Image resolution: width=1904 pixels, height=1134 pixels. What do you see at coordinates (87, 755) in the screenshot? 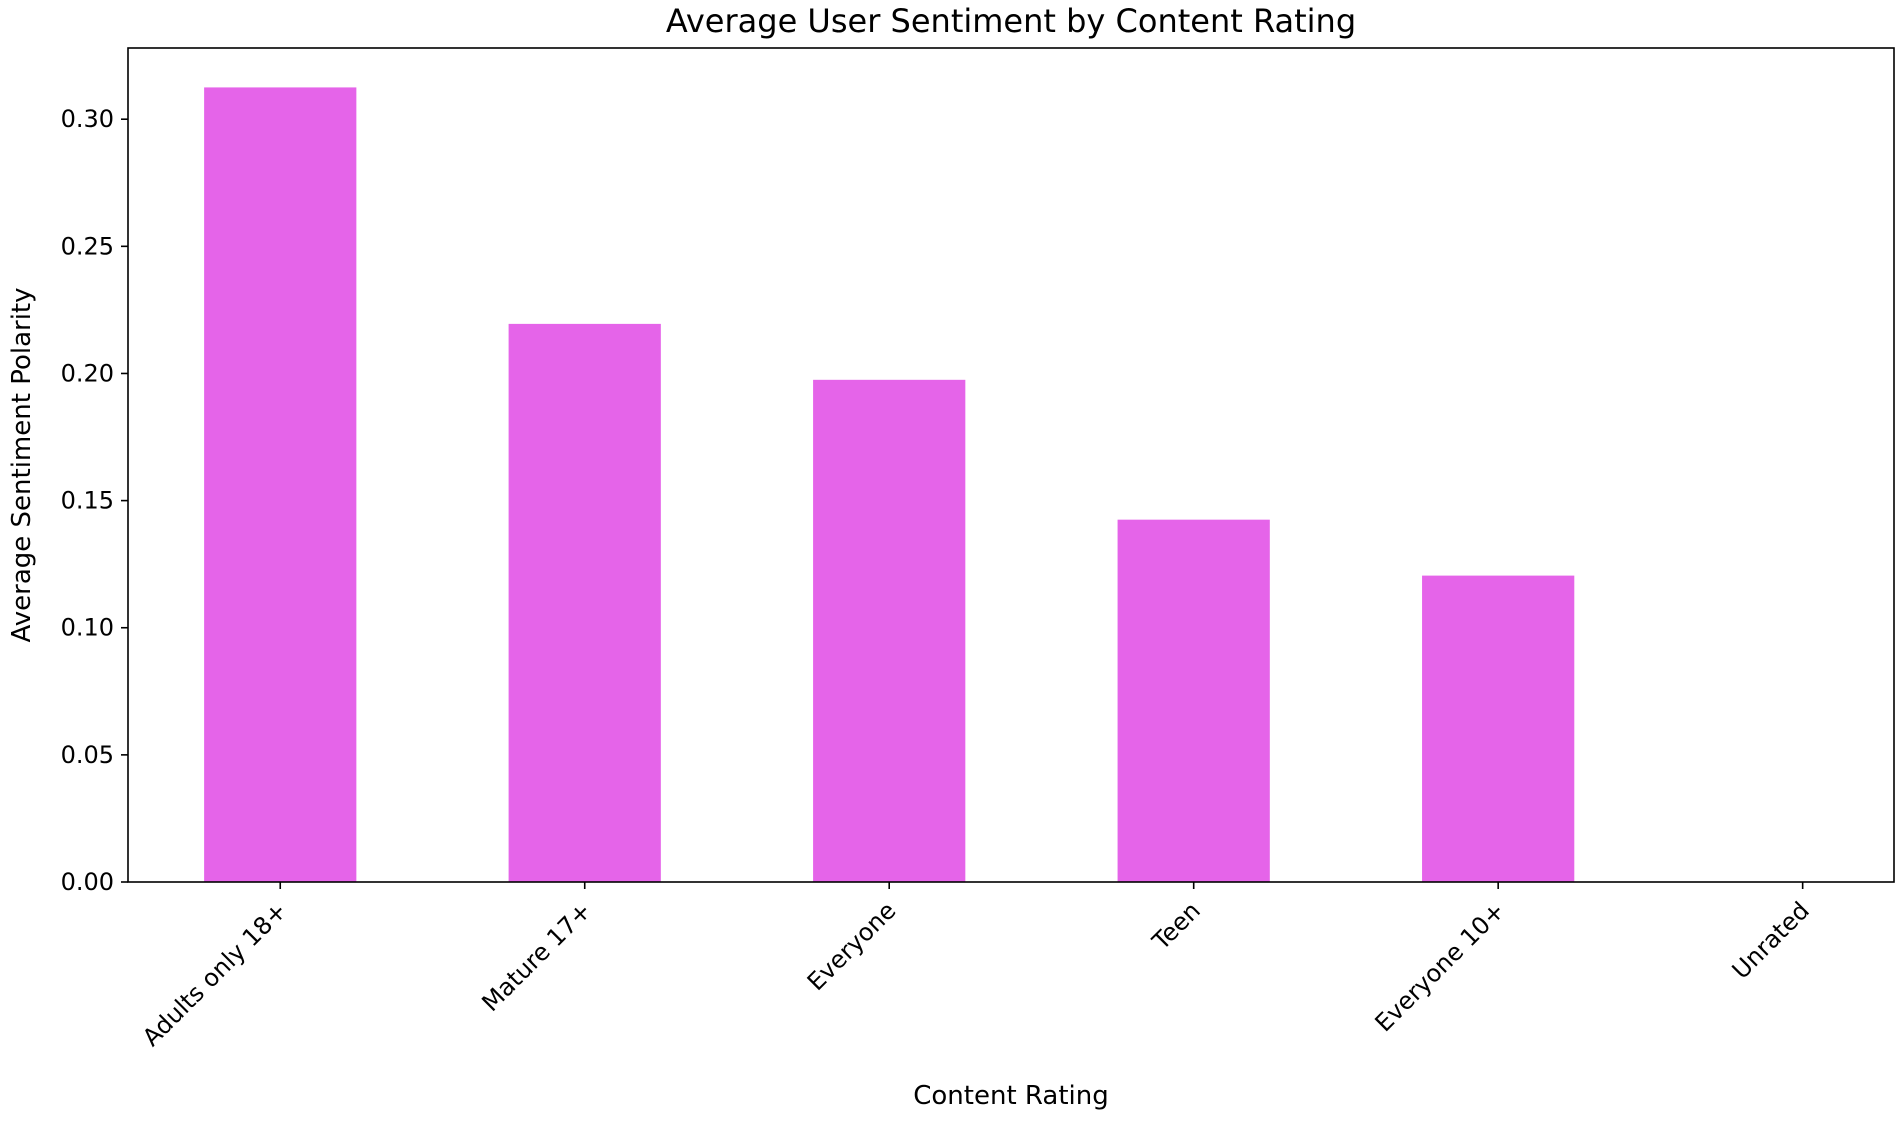
I see `y-tick-label: 0.05` at bounding box center [87, 755].